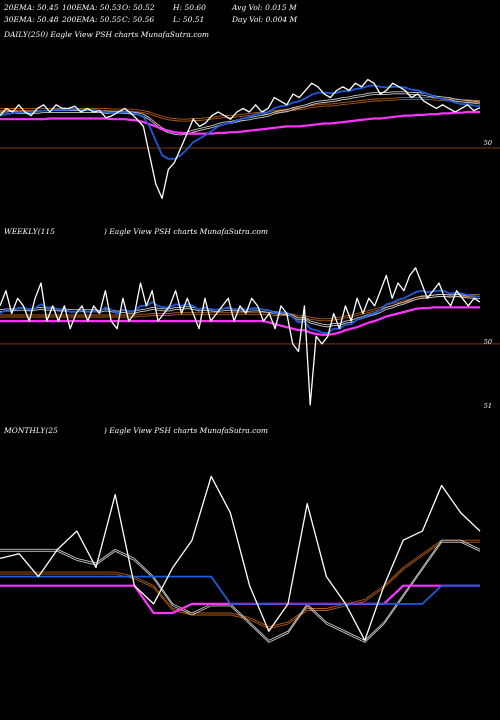  I want to click on daily-ema-brown-line, so click(240, 108).